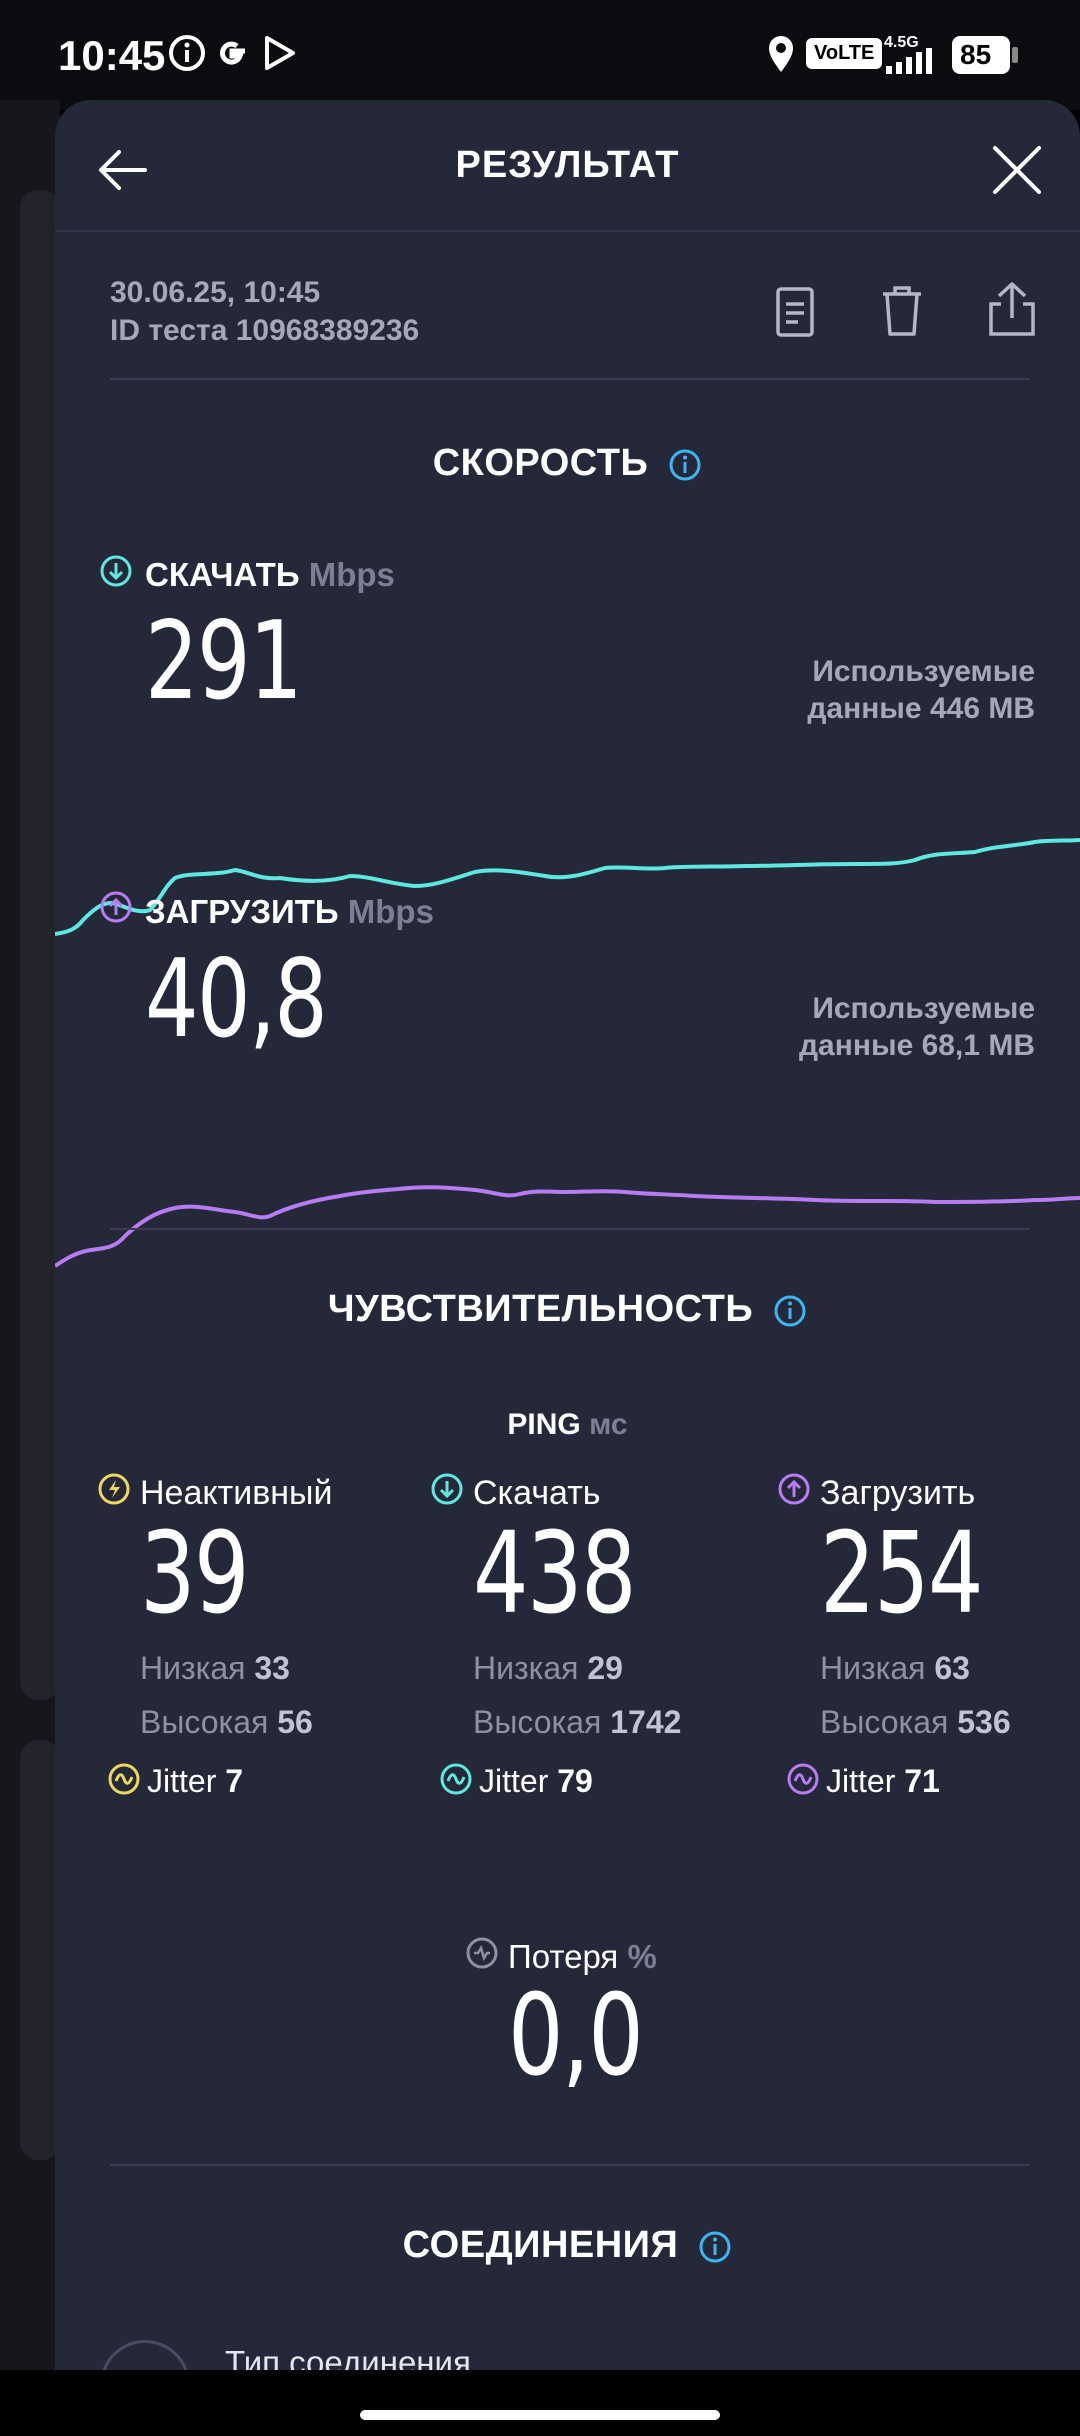 The image size is (1080, 2436). What do you see at coordinates (540, 1309) in the screenshot?
I see `sensitivity-title-text: ЧУВСТВИТЕЛЬНОСТЬ` at bounding box center [540, 1309].